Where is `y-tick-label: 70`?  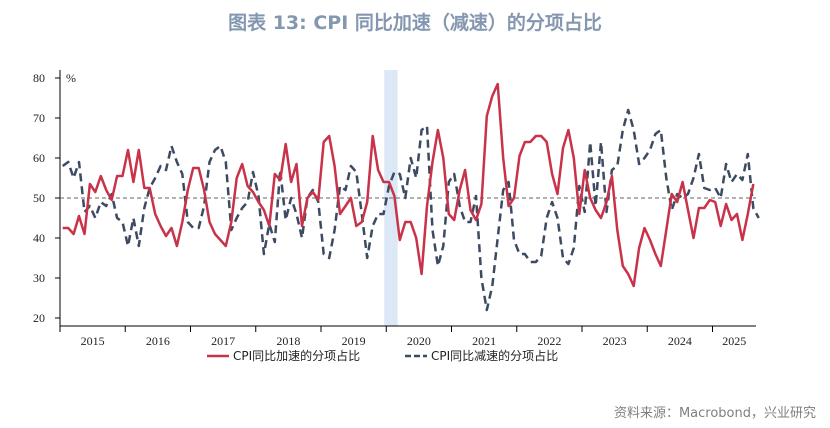
y-tick-label: 70 is located at coordinates (39, 118).